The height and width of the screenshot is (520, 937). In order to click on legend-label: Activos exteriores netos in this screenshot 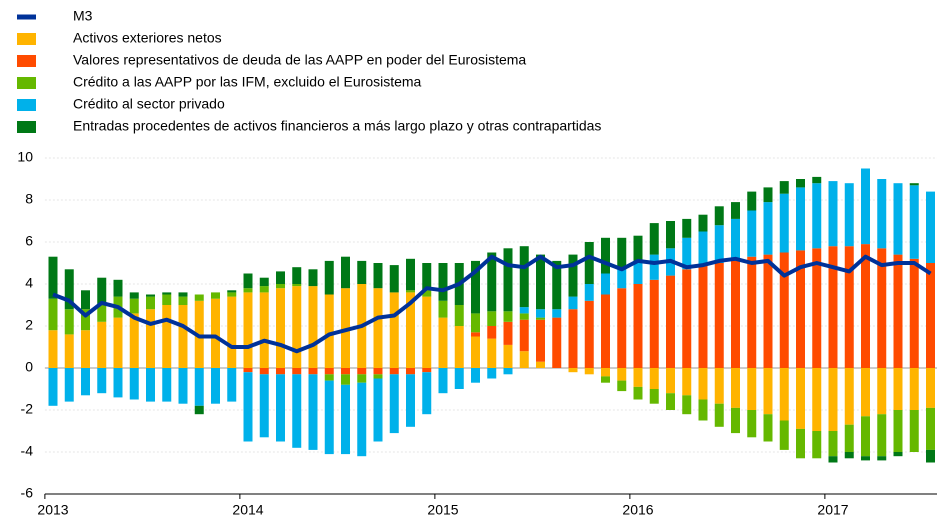, I will do `click(147, 38)`.